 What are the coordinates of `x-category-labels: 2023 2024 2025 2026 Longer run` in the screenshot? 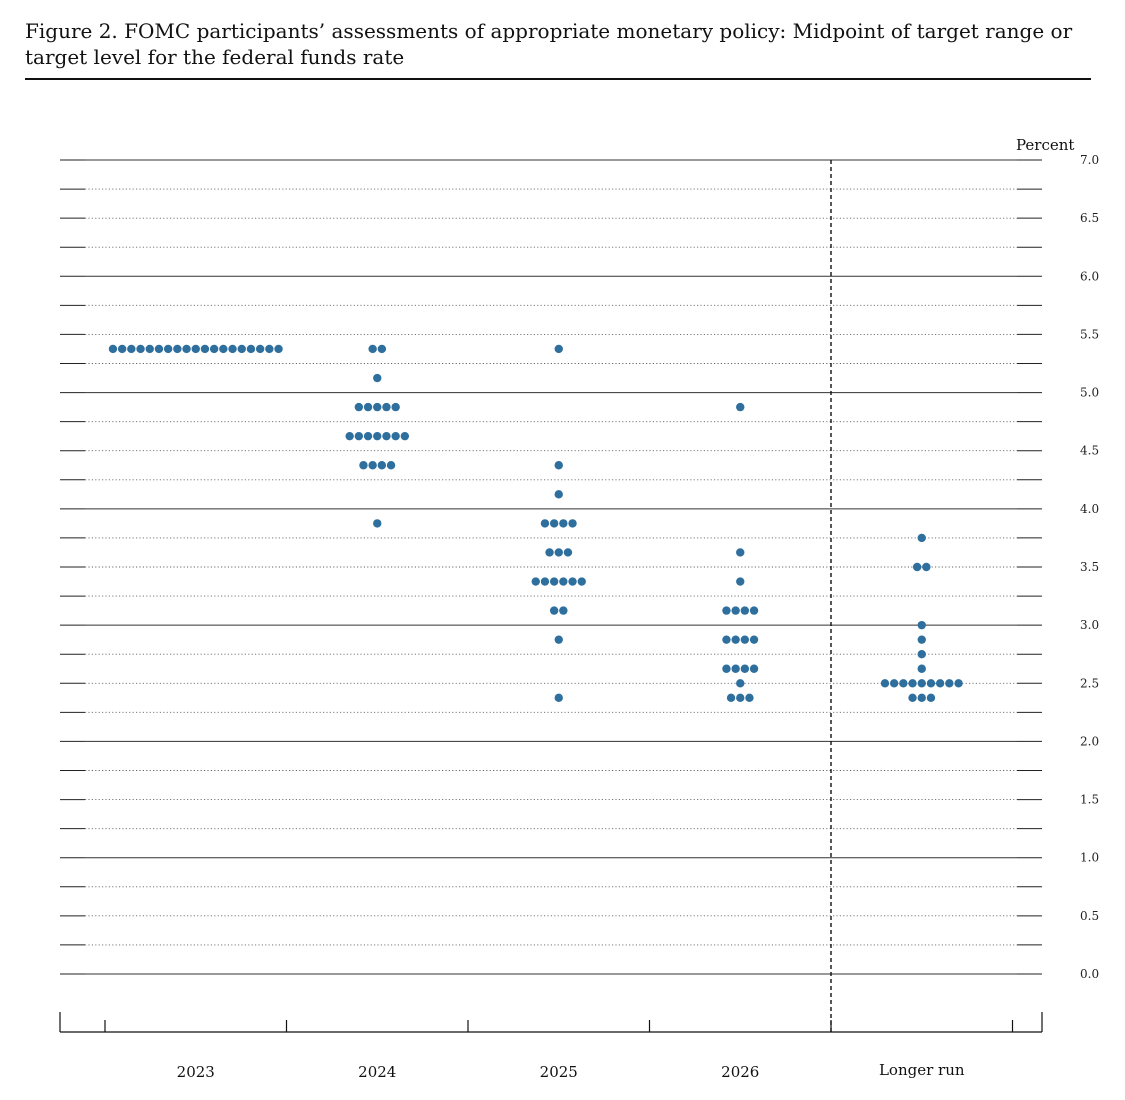 It's located at (571, 1071).